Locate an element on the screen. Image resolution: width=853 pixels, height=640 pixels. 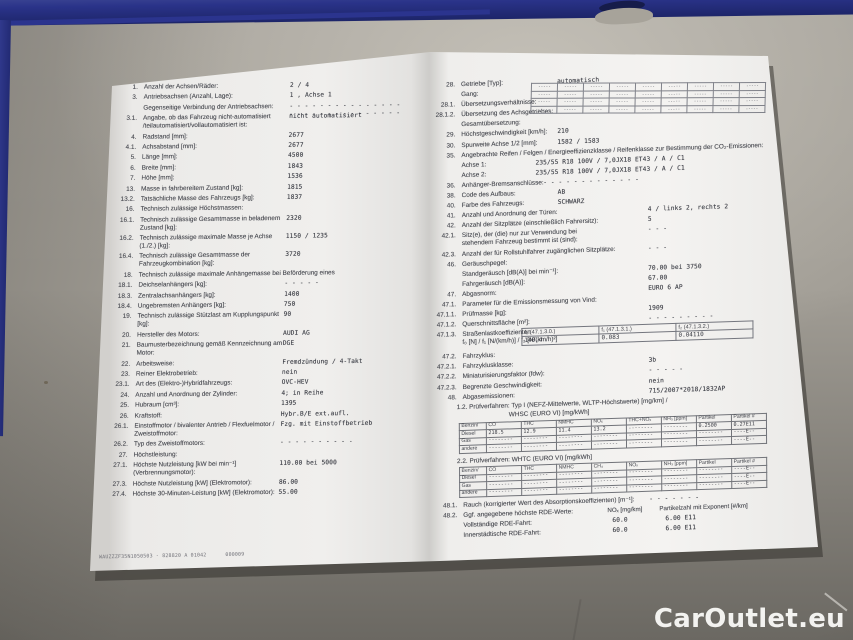
item-label: Reiner Elektrobetrieb: is located at coordinates (166, 373).